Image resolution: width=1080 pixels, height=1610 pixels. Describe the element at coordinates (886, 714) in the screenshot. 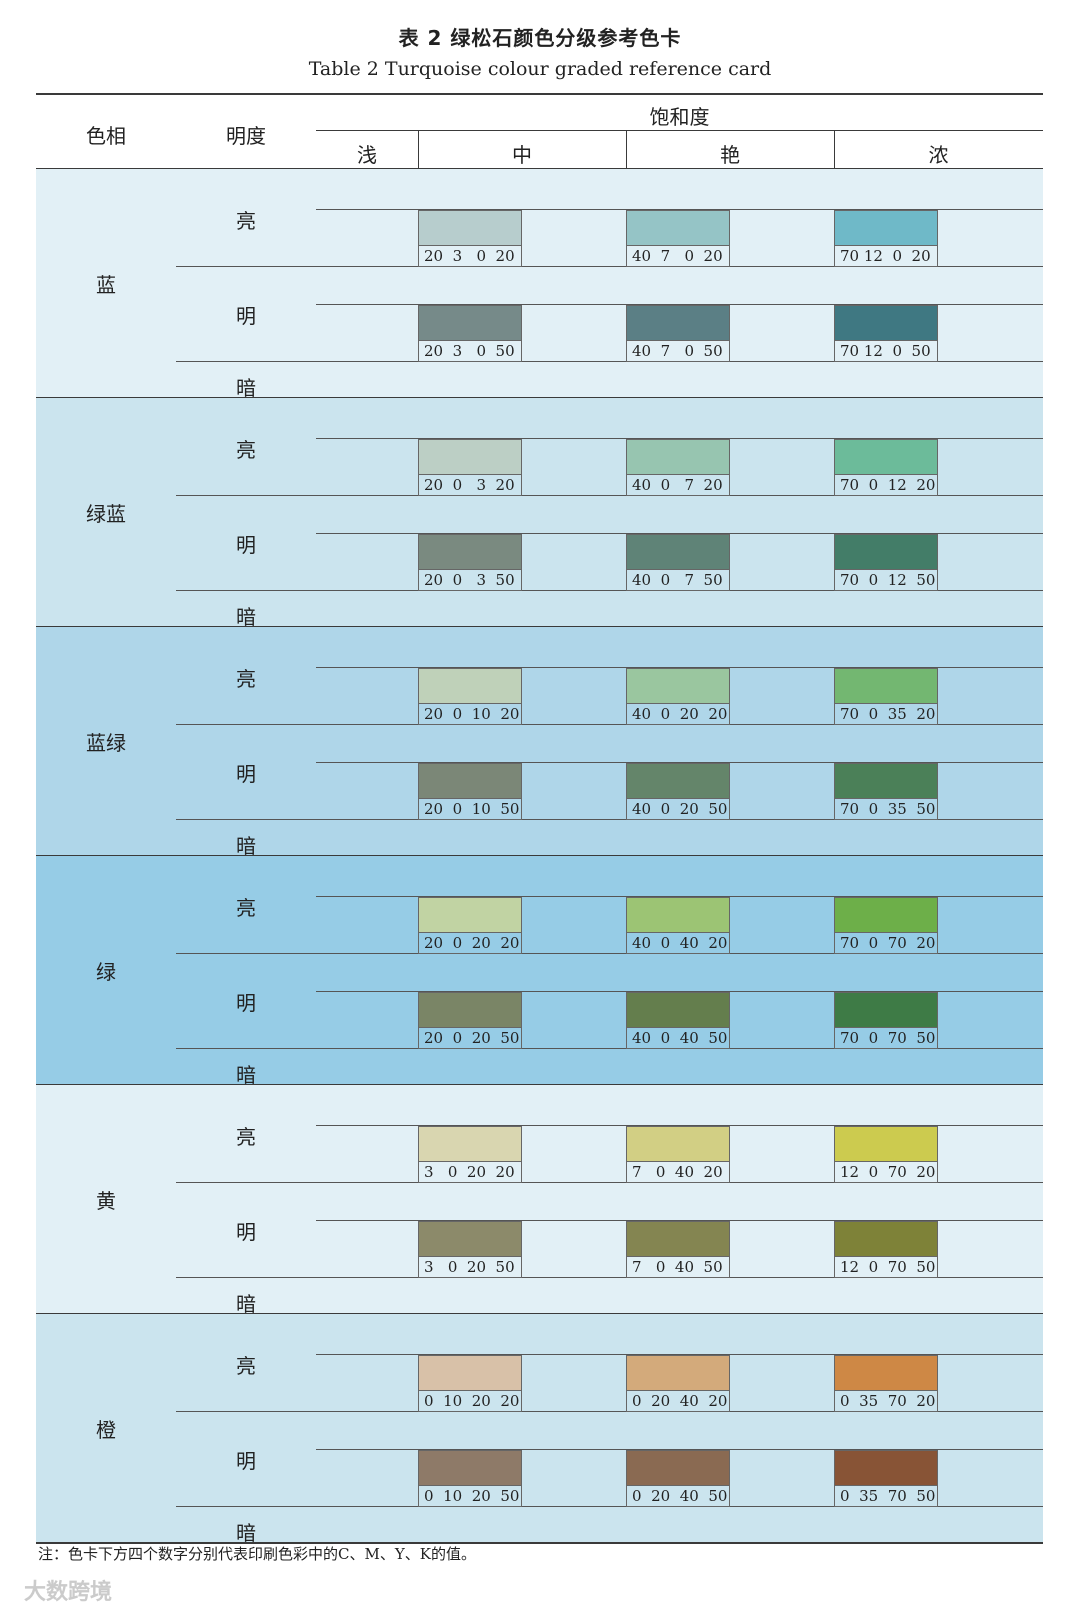

I see `swatch-cmyk-code: 70 0 35 20` at that location.